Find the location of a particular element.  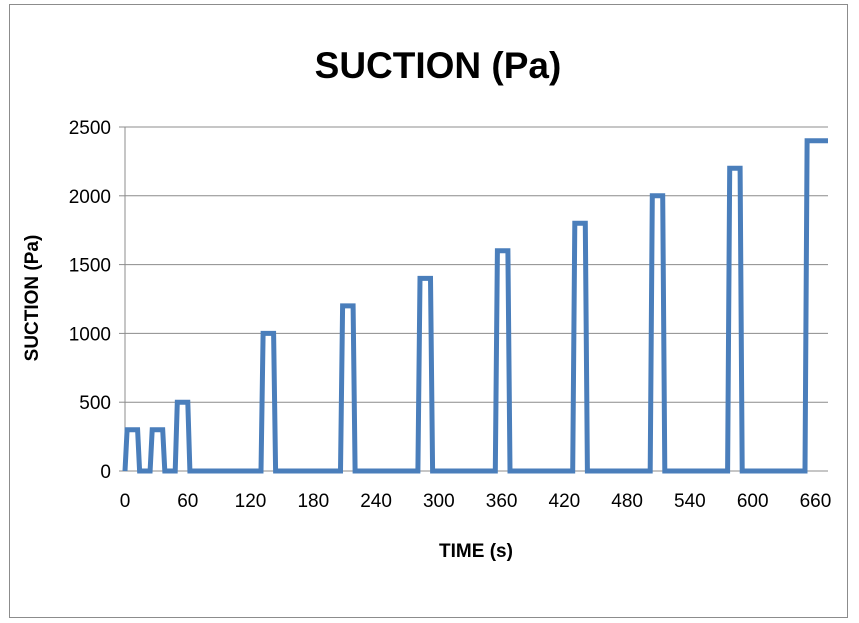

x-tick-label-660: 660 is located at coordinates (816, 501).